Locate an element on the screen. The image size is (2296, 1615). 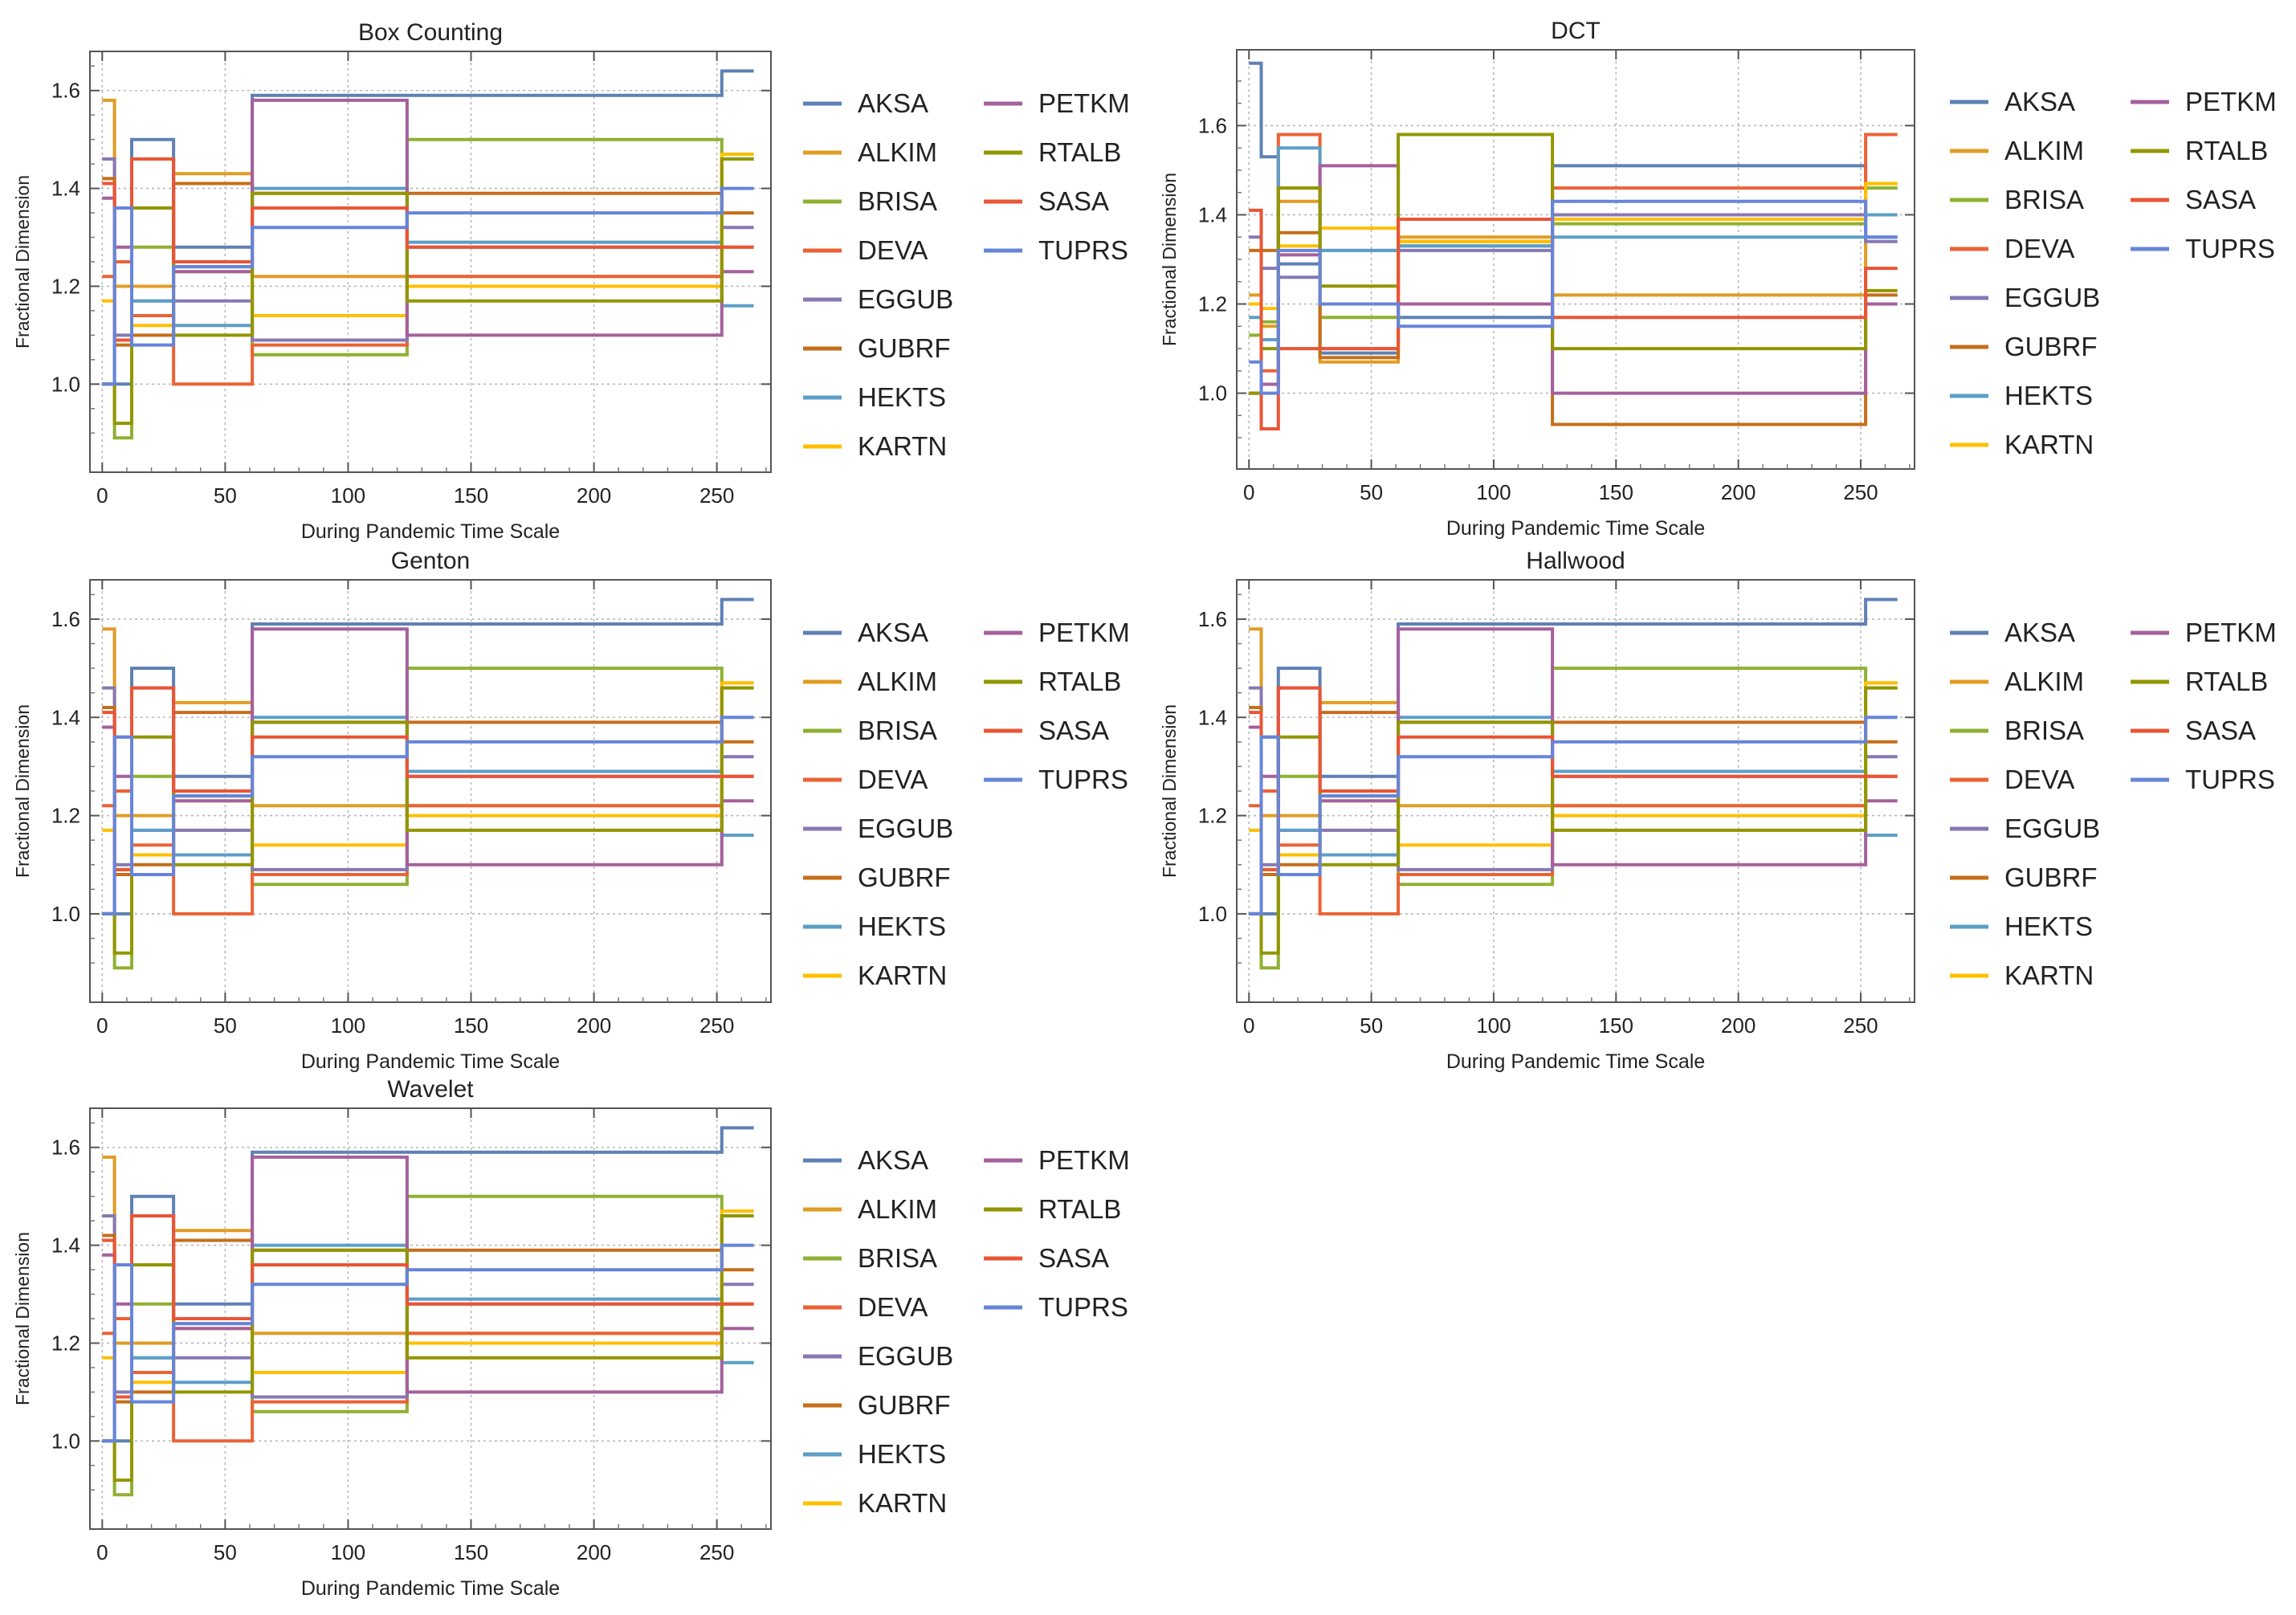
plot-frame is located at coordinates (1576, 259).